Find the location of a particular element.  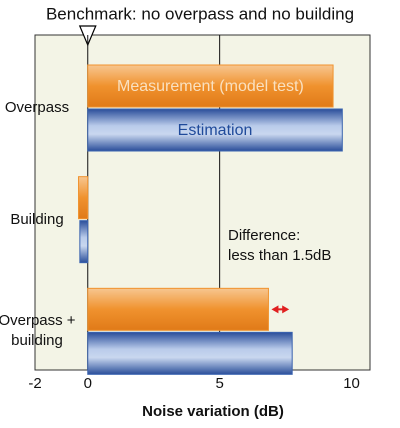

y-tick-label: Building is located at coordinates (37, 219).